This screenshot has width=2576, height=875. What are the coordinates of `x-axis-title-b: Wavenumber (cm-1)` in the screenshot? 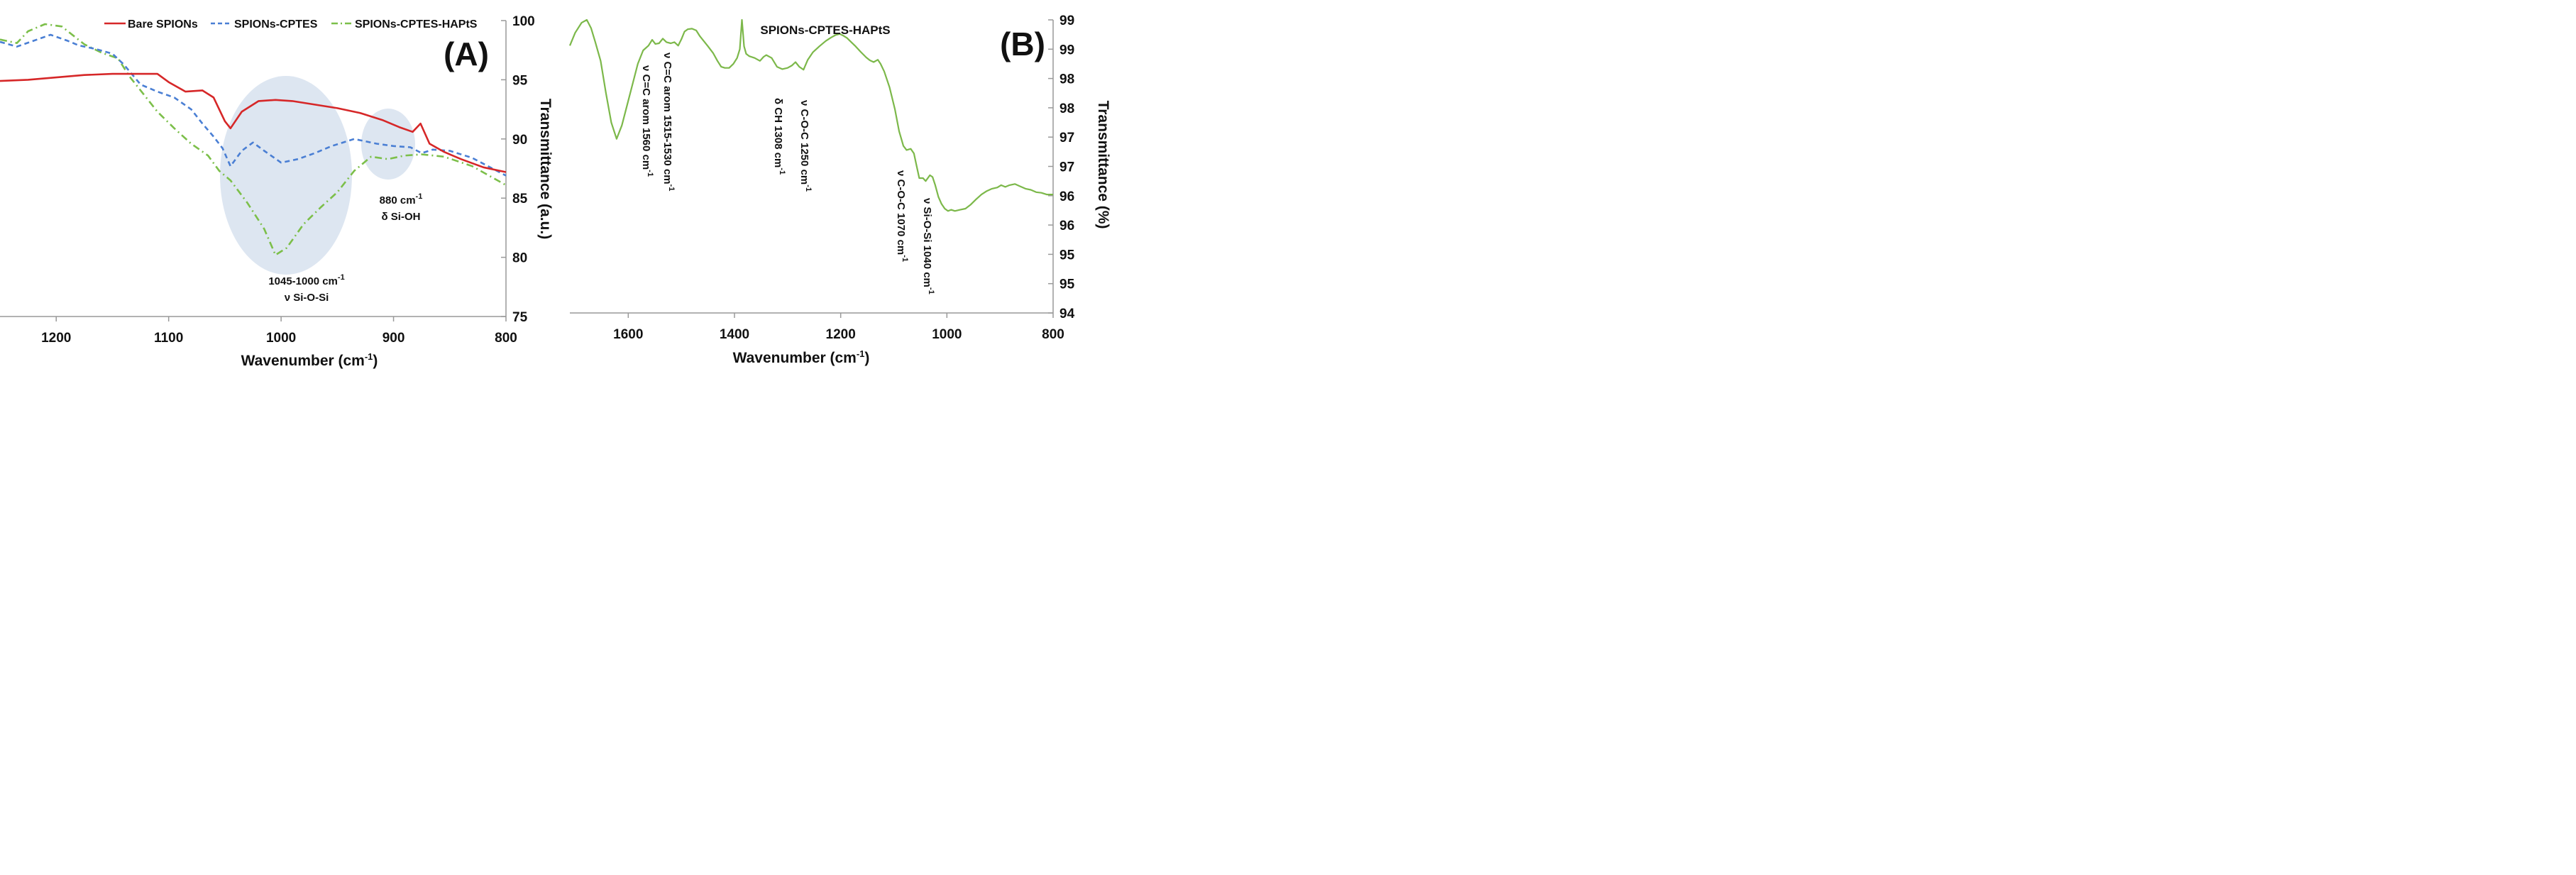 It's located at (801, 357).